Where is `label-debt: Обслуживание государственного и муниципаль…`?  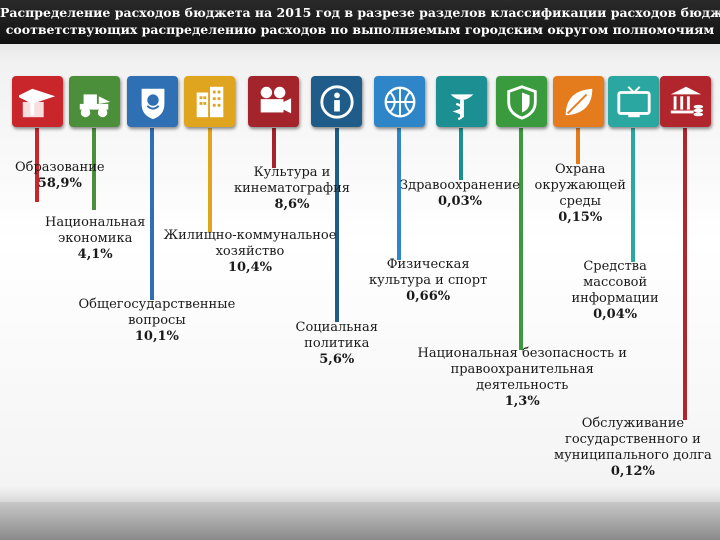 label-debt: Обслуживание государственного и муниципаль… is located at coordinates (633, 448).